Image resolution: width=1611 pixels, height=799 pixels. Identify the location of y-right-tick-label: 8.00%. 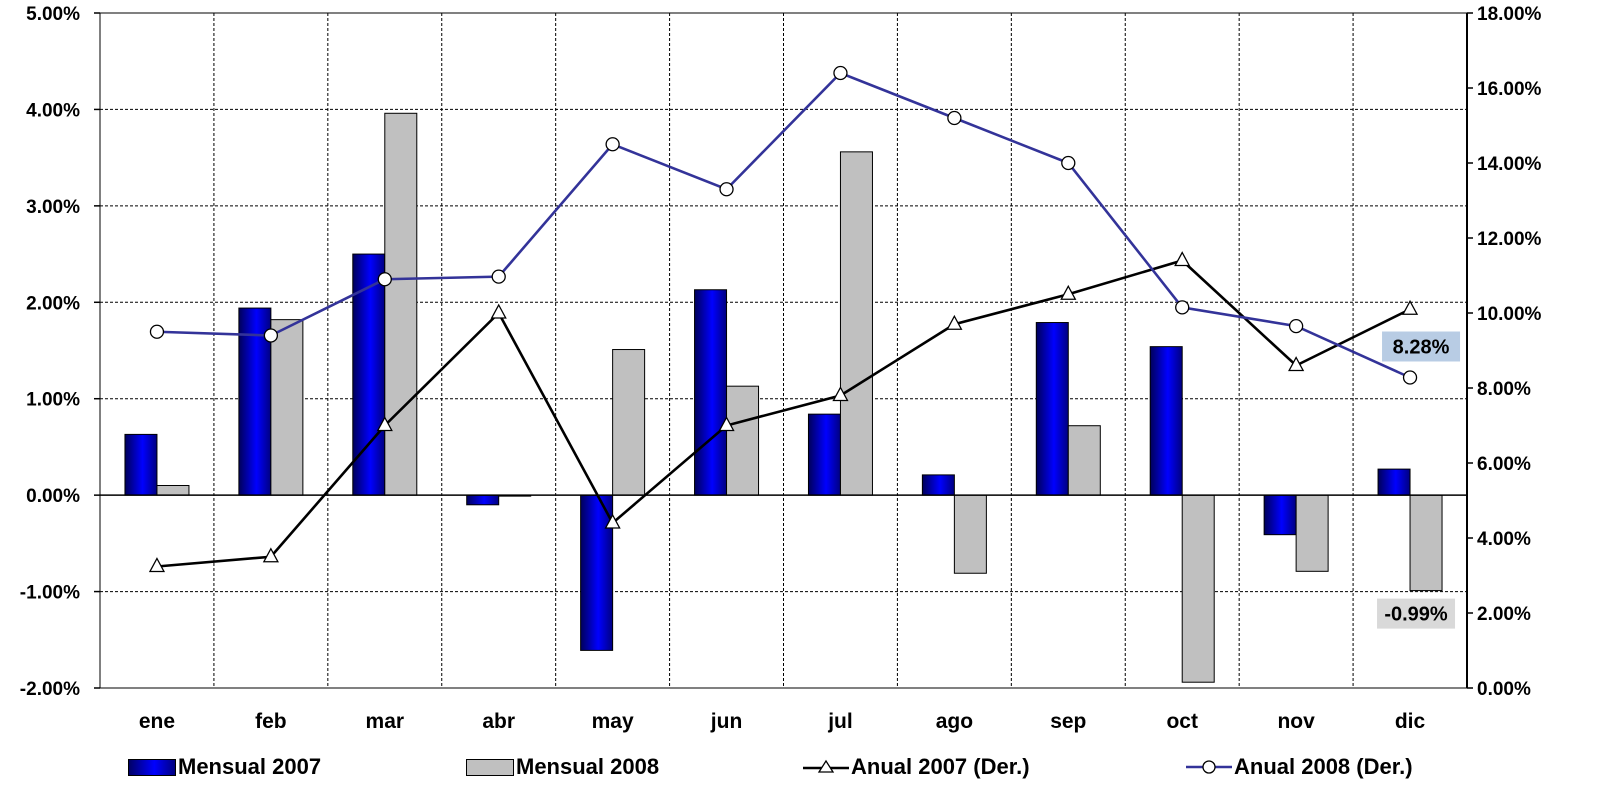
(1504, 389).